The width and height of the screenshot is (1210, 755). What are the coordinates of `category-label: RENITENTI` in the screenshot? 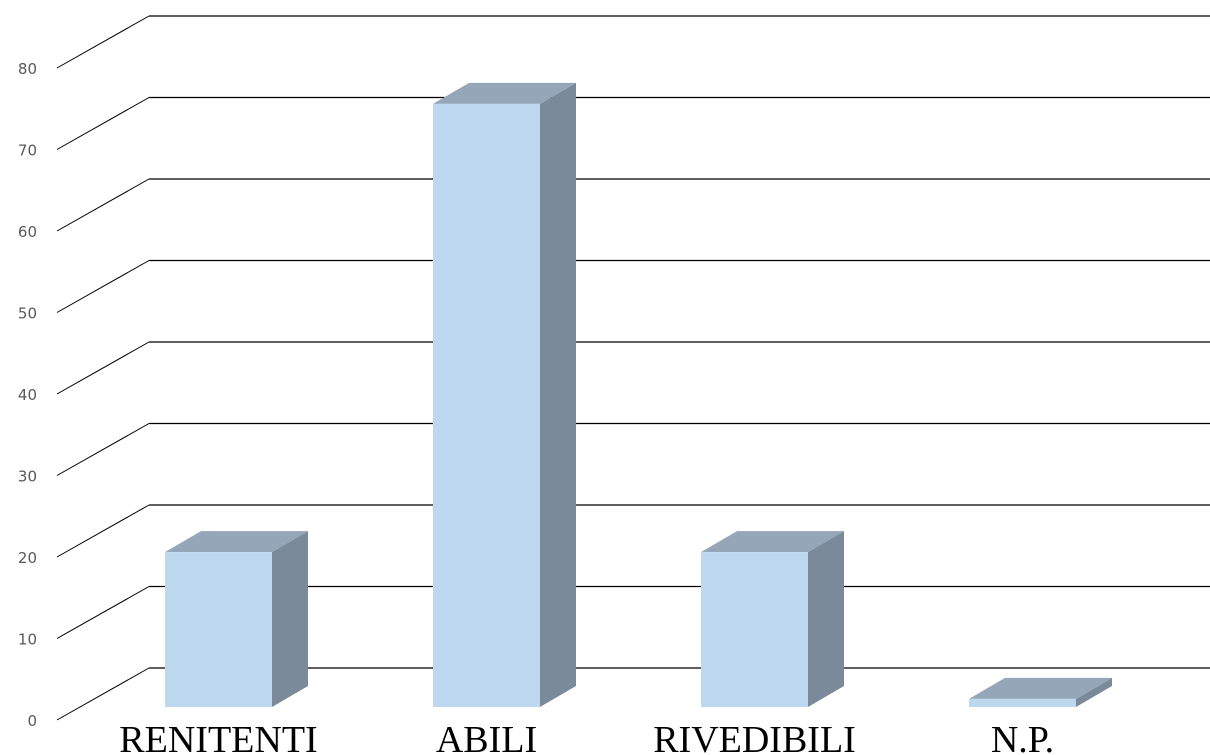 It's located at (218, 737).